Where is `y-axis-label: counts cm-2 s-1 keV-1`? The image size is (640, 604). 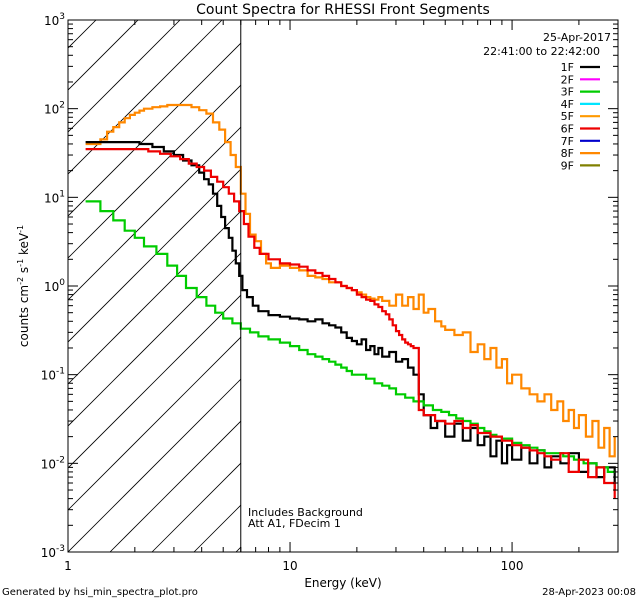
y-axis-label: counts cm-2 s-1 keV-1 is located at coordinates (23, 286).